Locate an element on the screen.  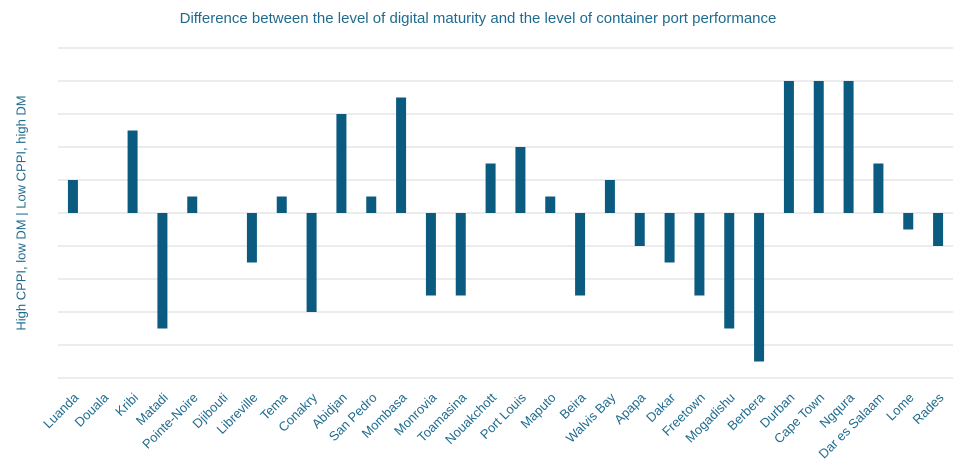
x-tick-label: Douala is located at coordinates (92, 409).